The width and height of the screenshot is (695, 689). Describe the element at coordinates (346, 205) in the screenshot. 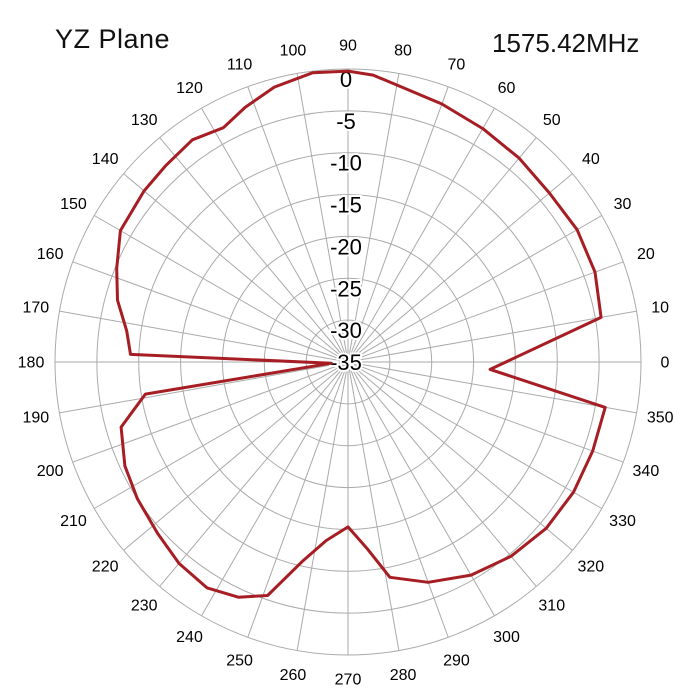

I see `radial-tick-label: -15` at that location.